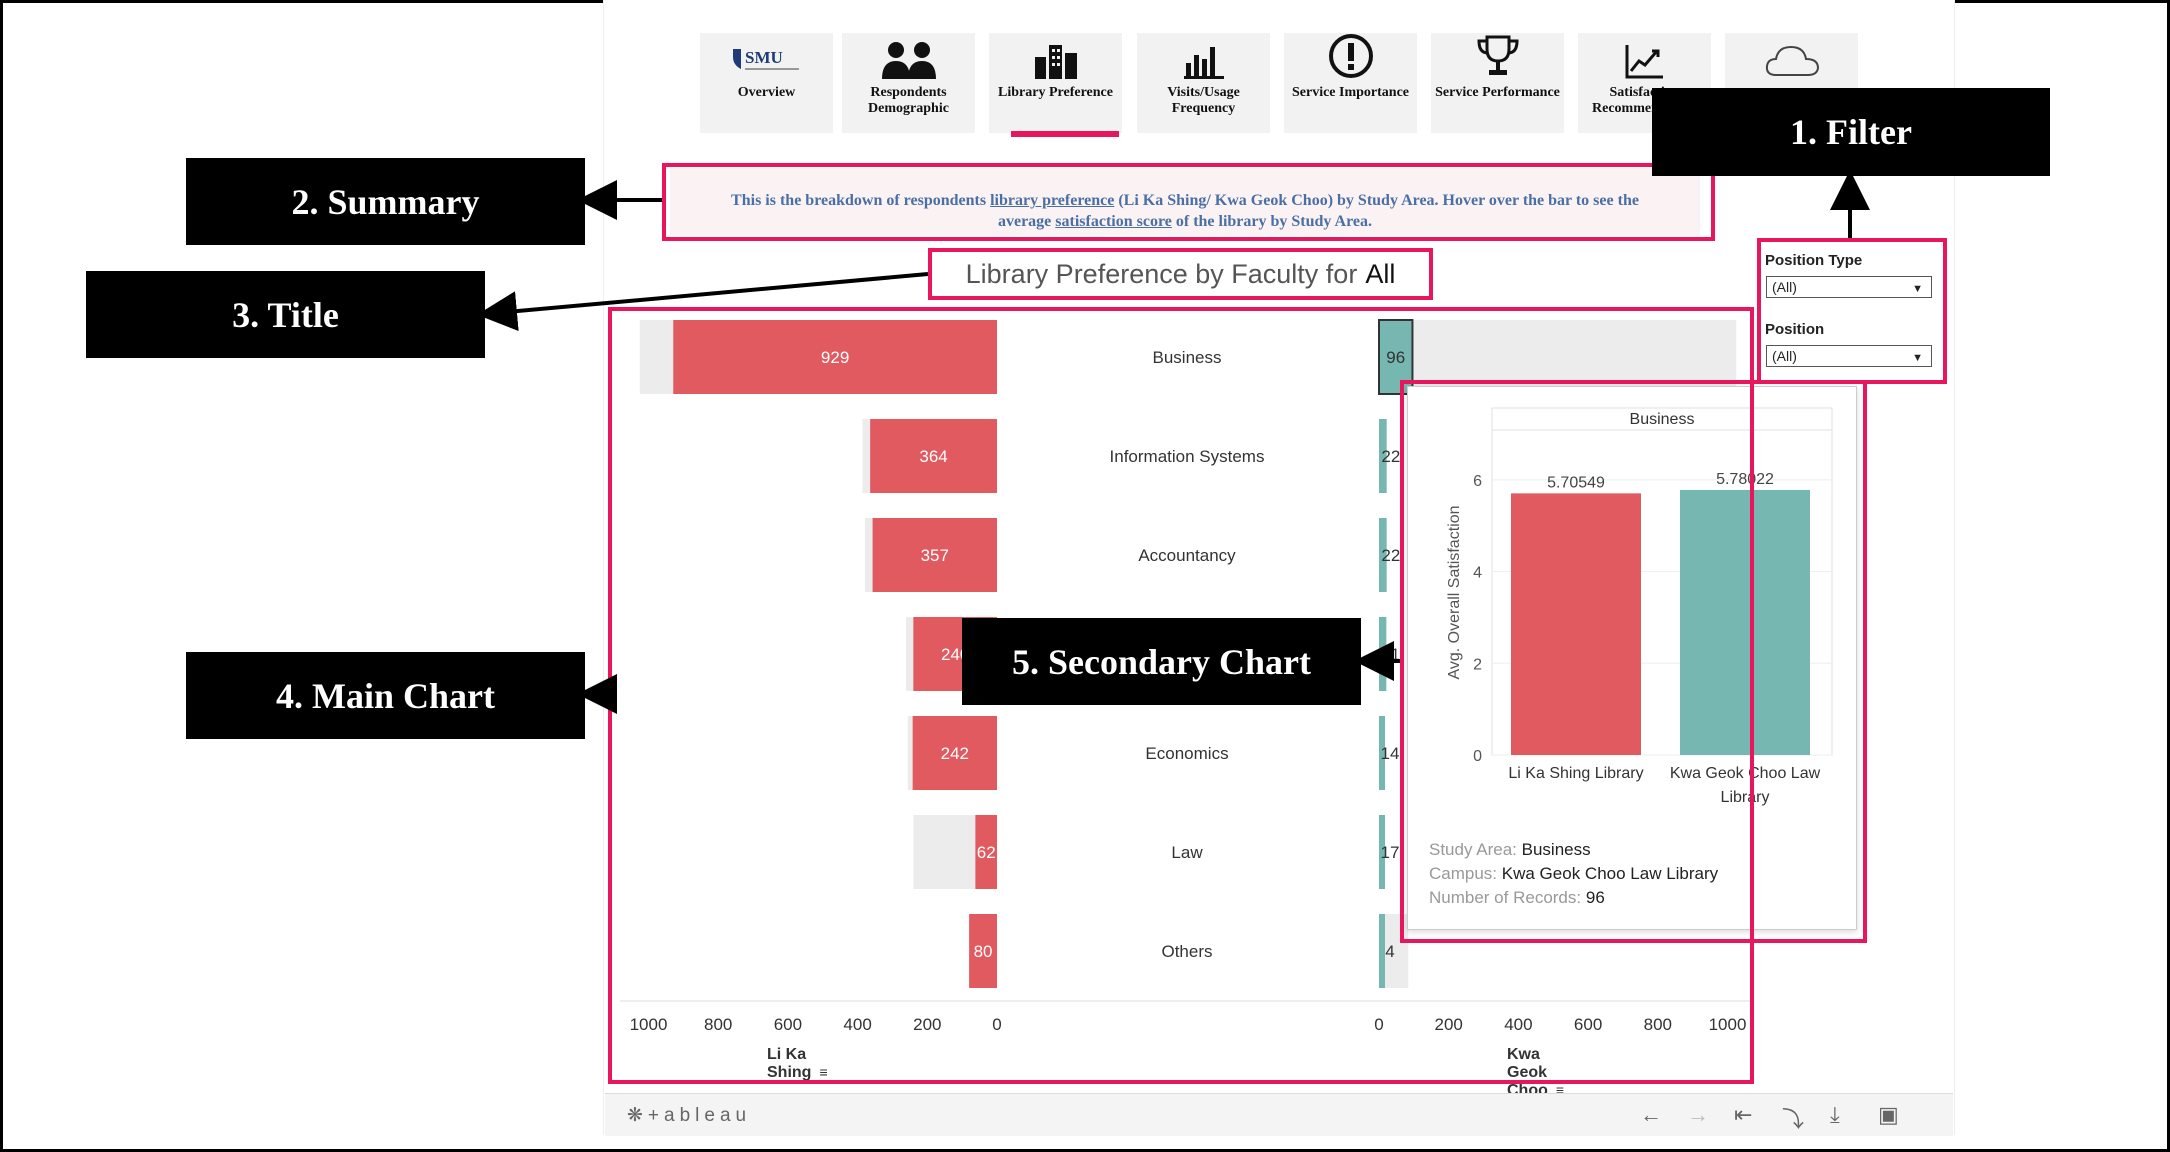  I want to click on download-icon: ⤓, so click(1835, 1114).